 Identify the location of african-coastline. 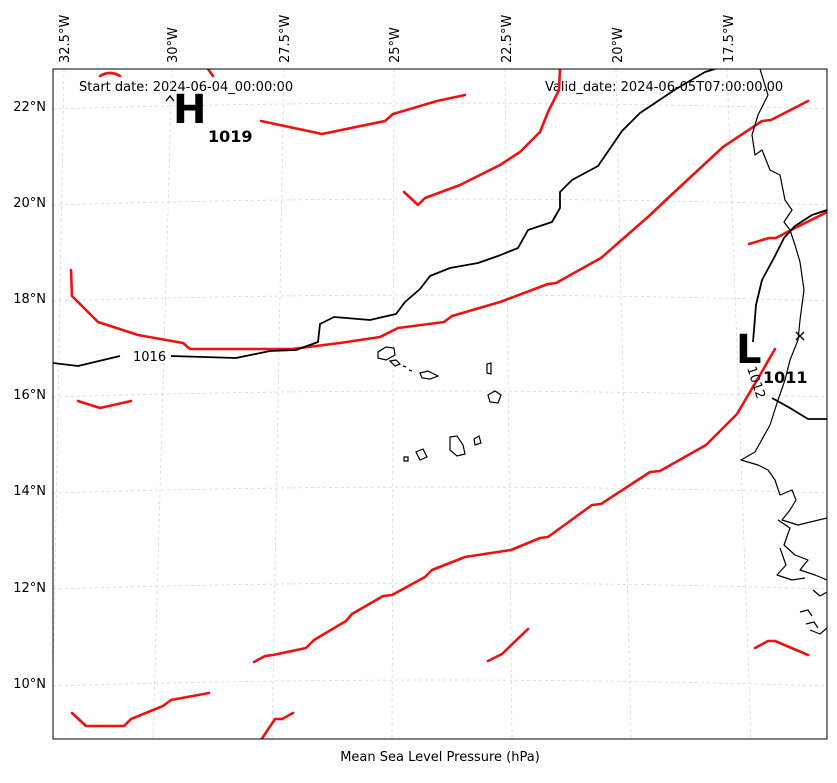
(783, 352).